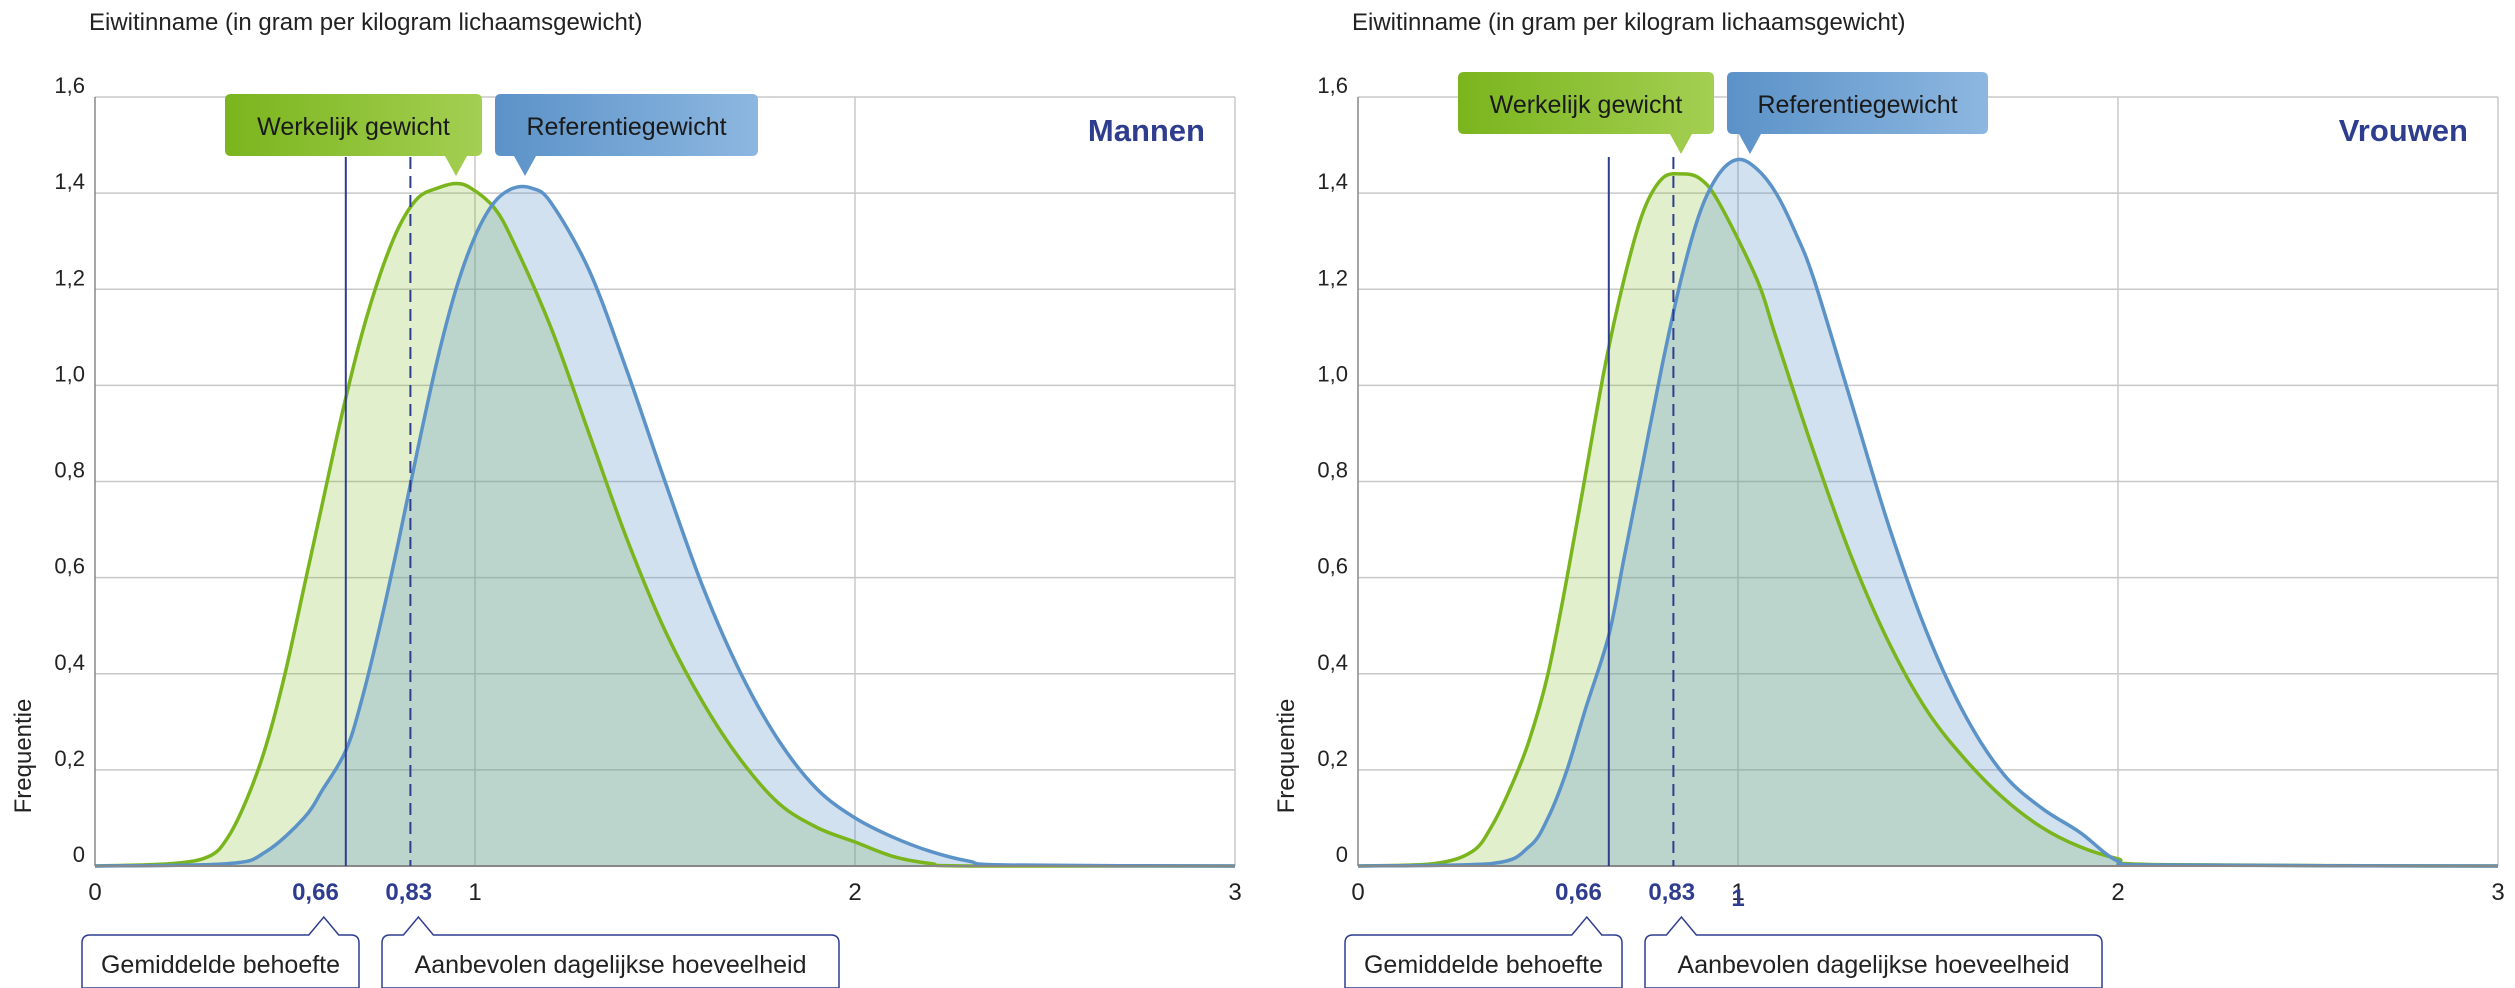  Describe the element at coordinates (1737, 898) in the screenshot. I see `x-value-label: 1` at that location.